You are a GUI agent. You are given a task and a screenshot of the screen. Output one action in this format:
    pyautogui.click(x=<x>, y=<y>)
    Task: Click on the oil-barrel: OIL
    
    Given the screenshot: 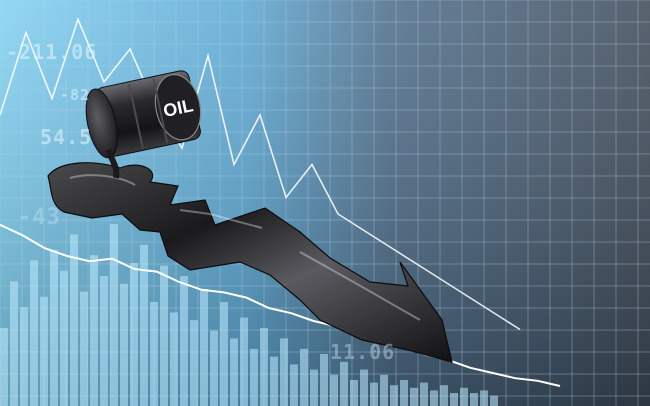 What is the action you would take?
    pyautogui.click(x=143, y=114)
    